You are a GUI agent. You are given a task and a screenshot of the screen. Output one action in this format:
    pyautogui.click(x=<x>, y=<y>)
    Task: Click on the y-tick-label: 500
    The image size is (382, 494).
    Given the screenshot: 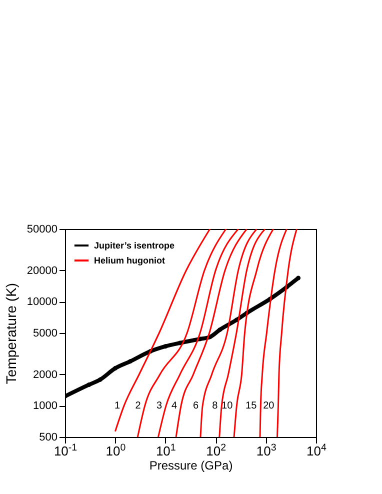 What is the action you would take?
    pyautogui.click(x=48, y=438)
    